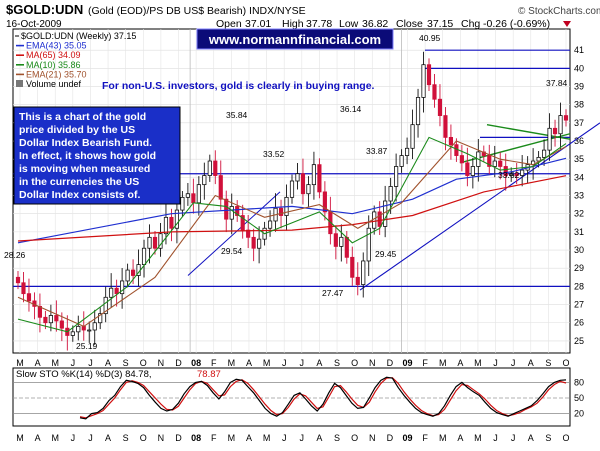  Describe the element at coordinates (579, 414) in the screenshot. I see `stoch-tick-label: 20` at that location.